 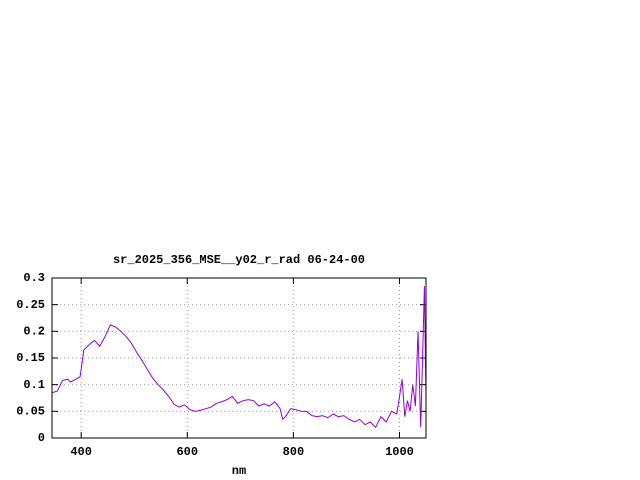 What do you see at coordinates (239, 471) in the screenshot?
I see `x-axis-label: nm` at bounding box center [239, 471].